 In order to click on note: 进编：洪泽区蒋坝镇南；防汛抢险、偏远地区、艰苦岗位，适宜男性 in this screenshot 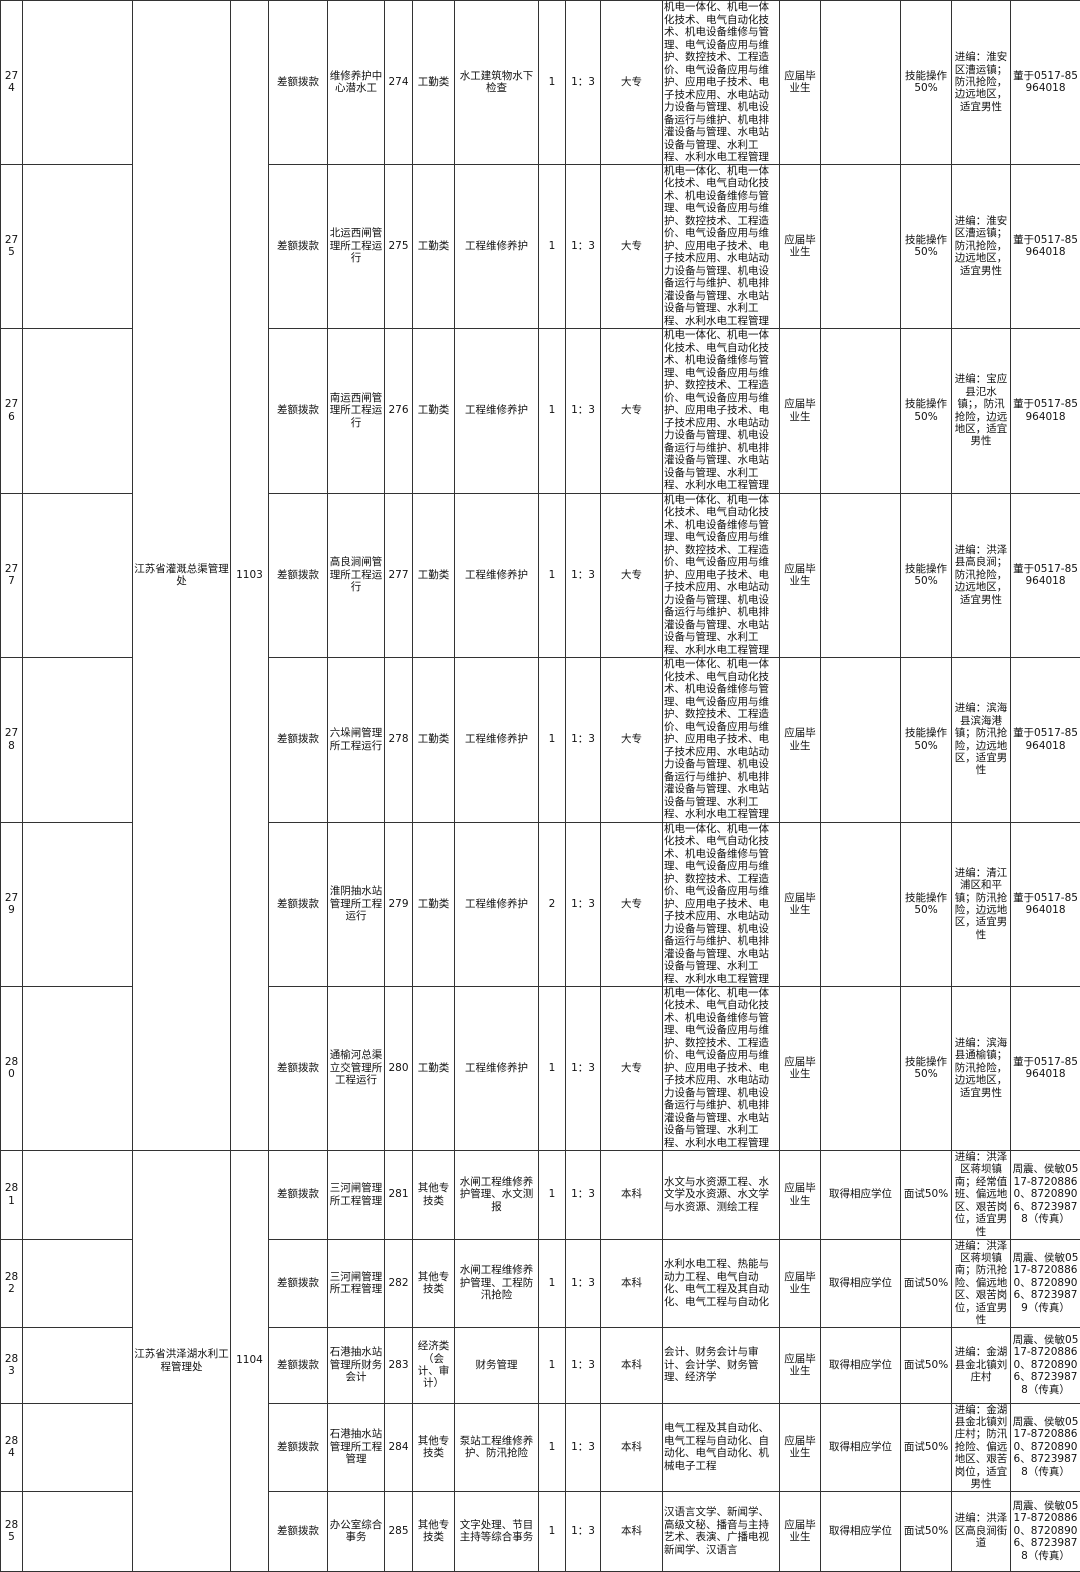, I will do `click(981, 1283)`.